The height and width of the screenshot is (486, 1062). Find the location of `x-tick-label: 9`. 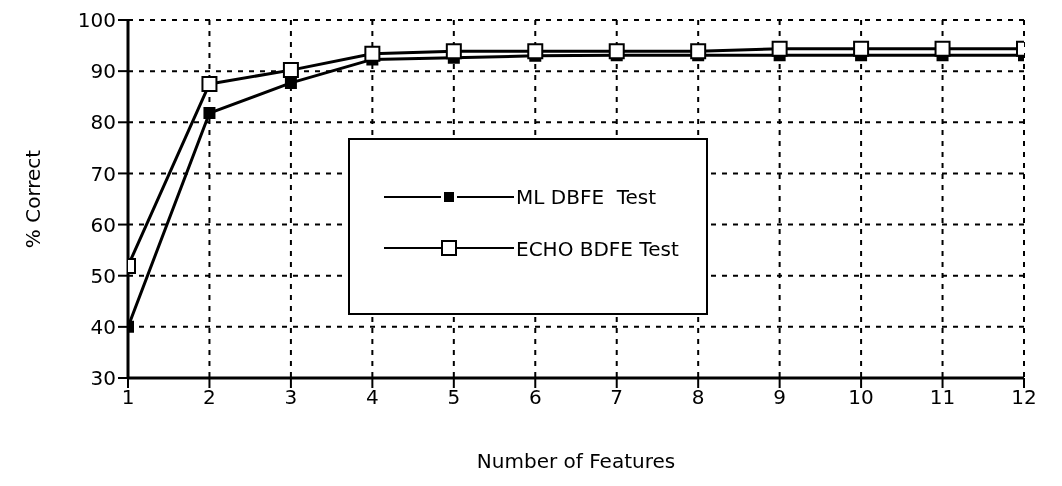

x-tick-label: 9 is located at coordinates (779, 397).